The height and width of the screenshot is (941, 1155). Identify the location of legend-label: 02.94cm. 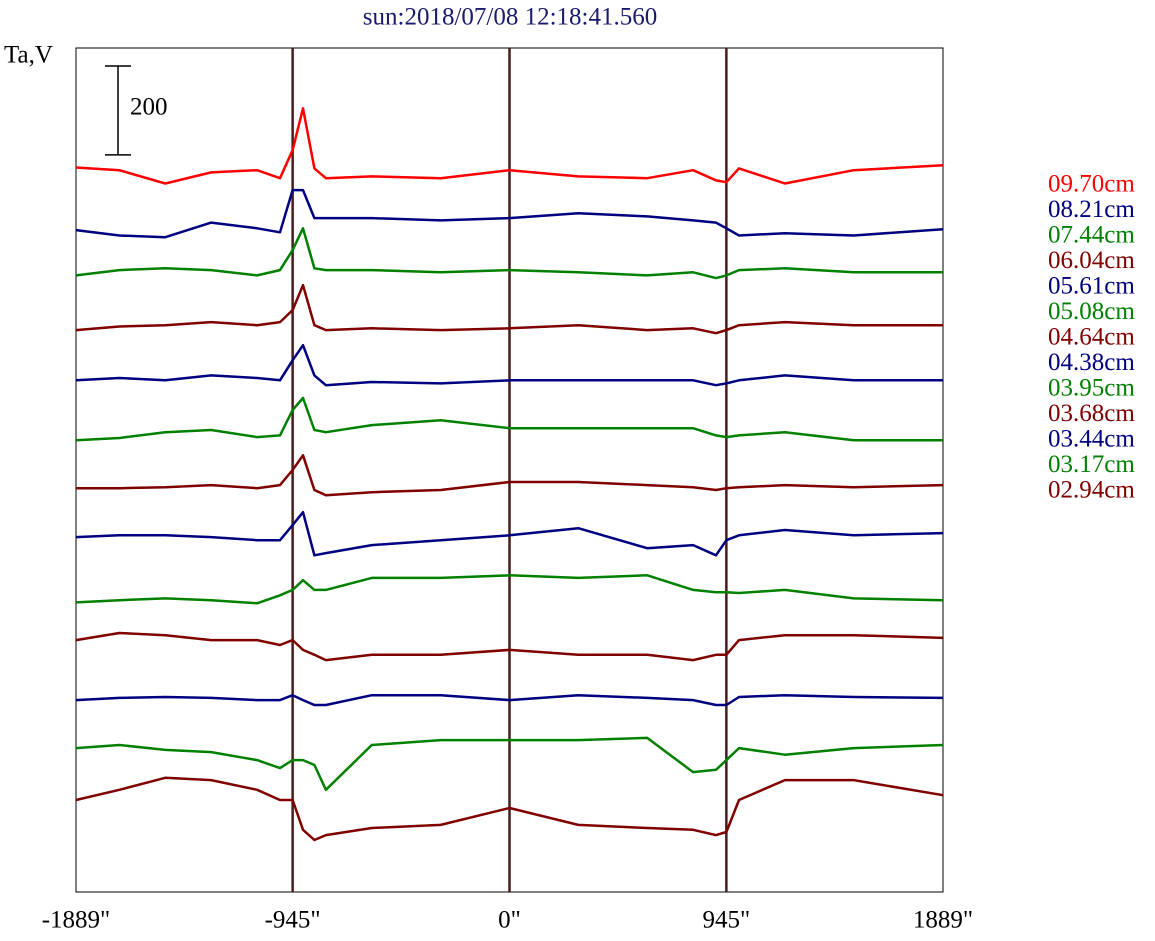
(1091, 490).